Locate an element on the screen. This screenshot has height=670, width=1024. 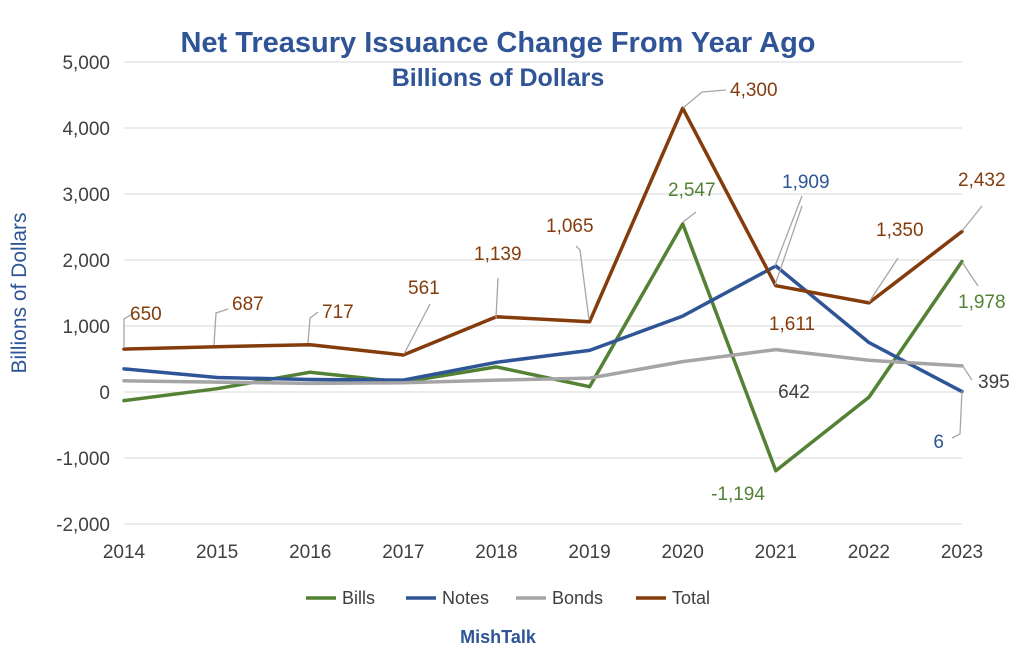
brand-label: MishTalk is located at coordinates (498, 637).